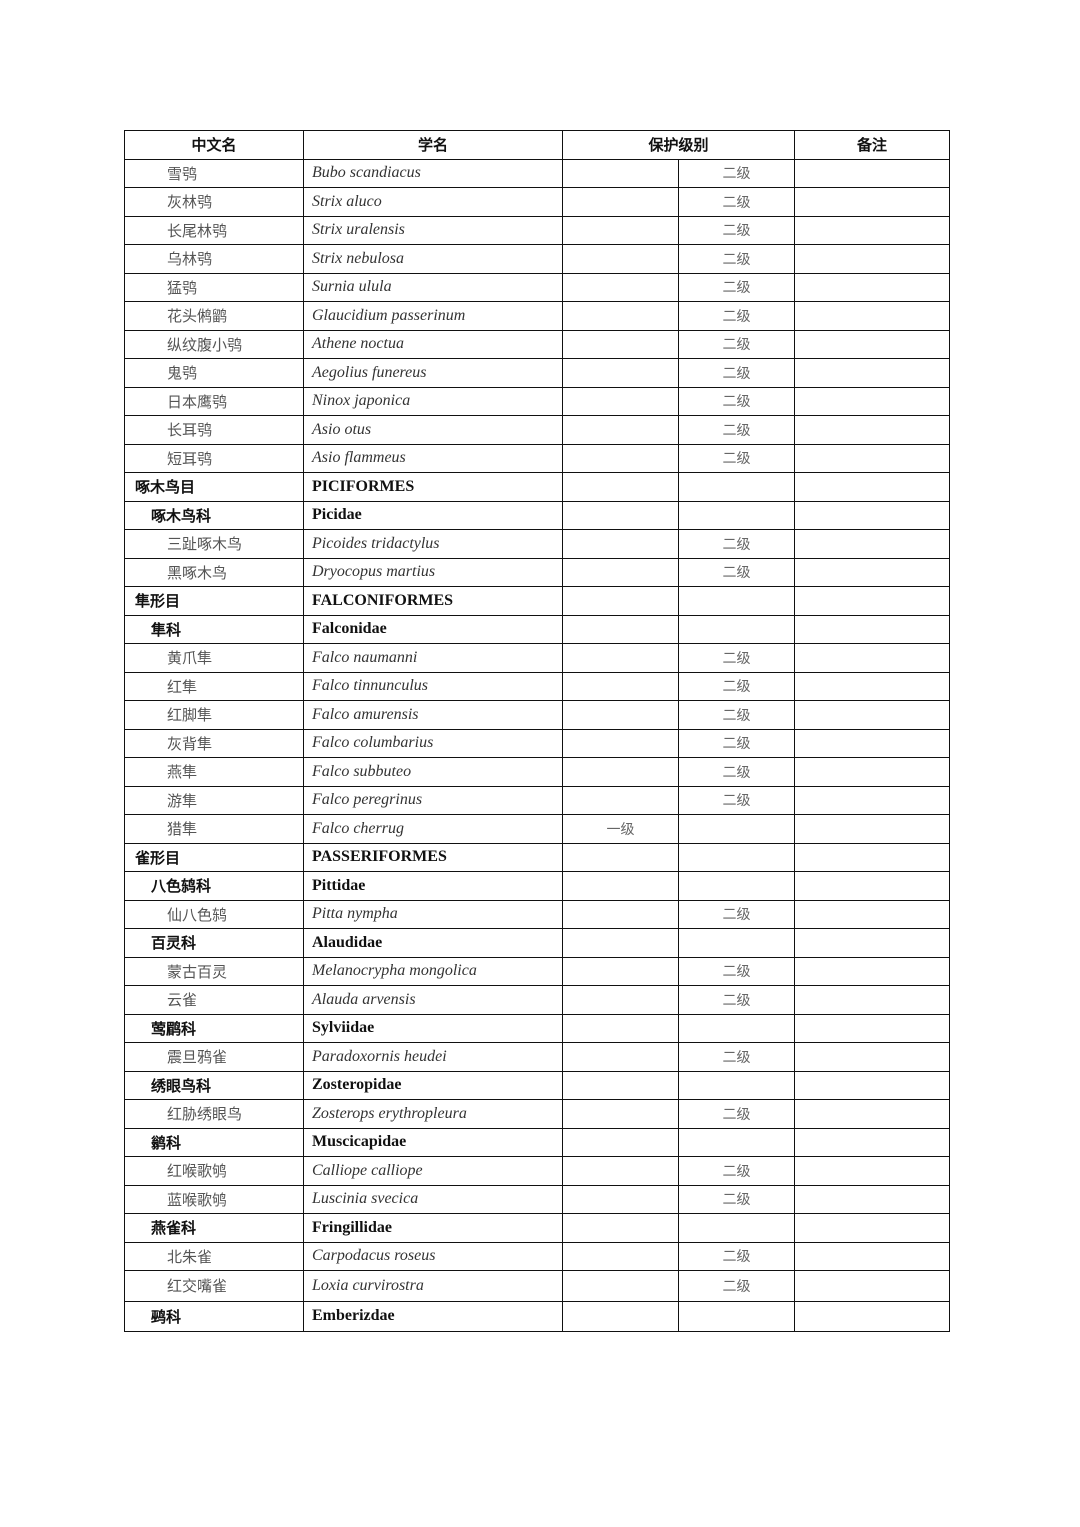 The height and width of the screenshot is (1527, 1080). Describe the element at coordinates (433, 1228) in the screenshot. I see `scientific-name-cell: Fringillidae` at that location.